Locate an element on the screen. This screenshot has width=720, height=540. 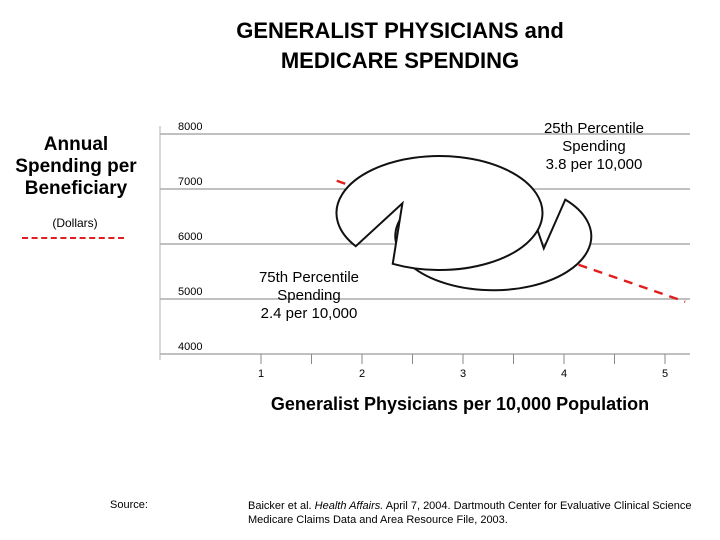
x-tick-4: 4 is located at coordinates (564, 374).